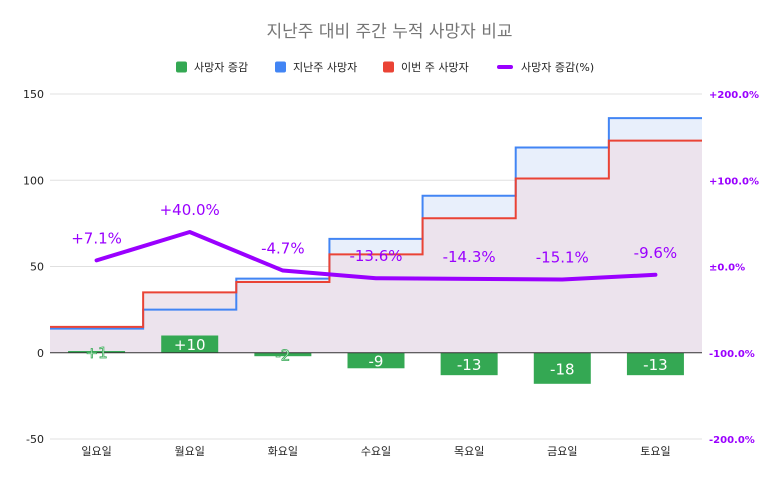  What do you see at coordinates (656, 253) in the screenshot?
I see `pct-data-label: -9.6%` at bounding box center [656, 253].